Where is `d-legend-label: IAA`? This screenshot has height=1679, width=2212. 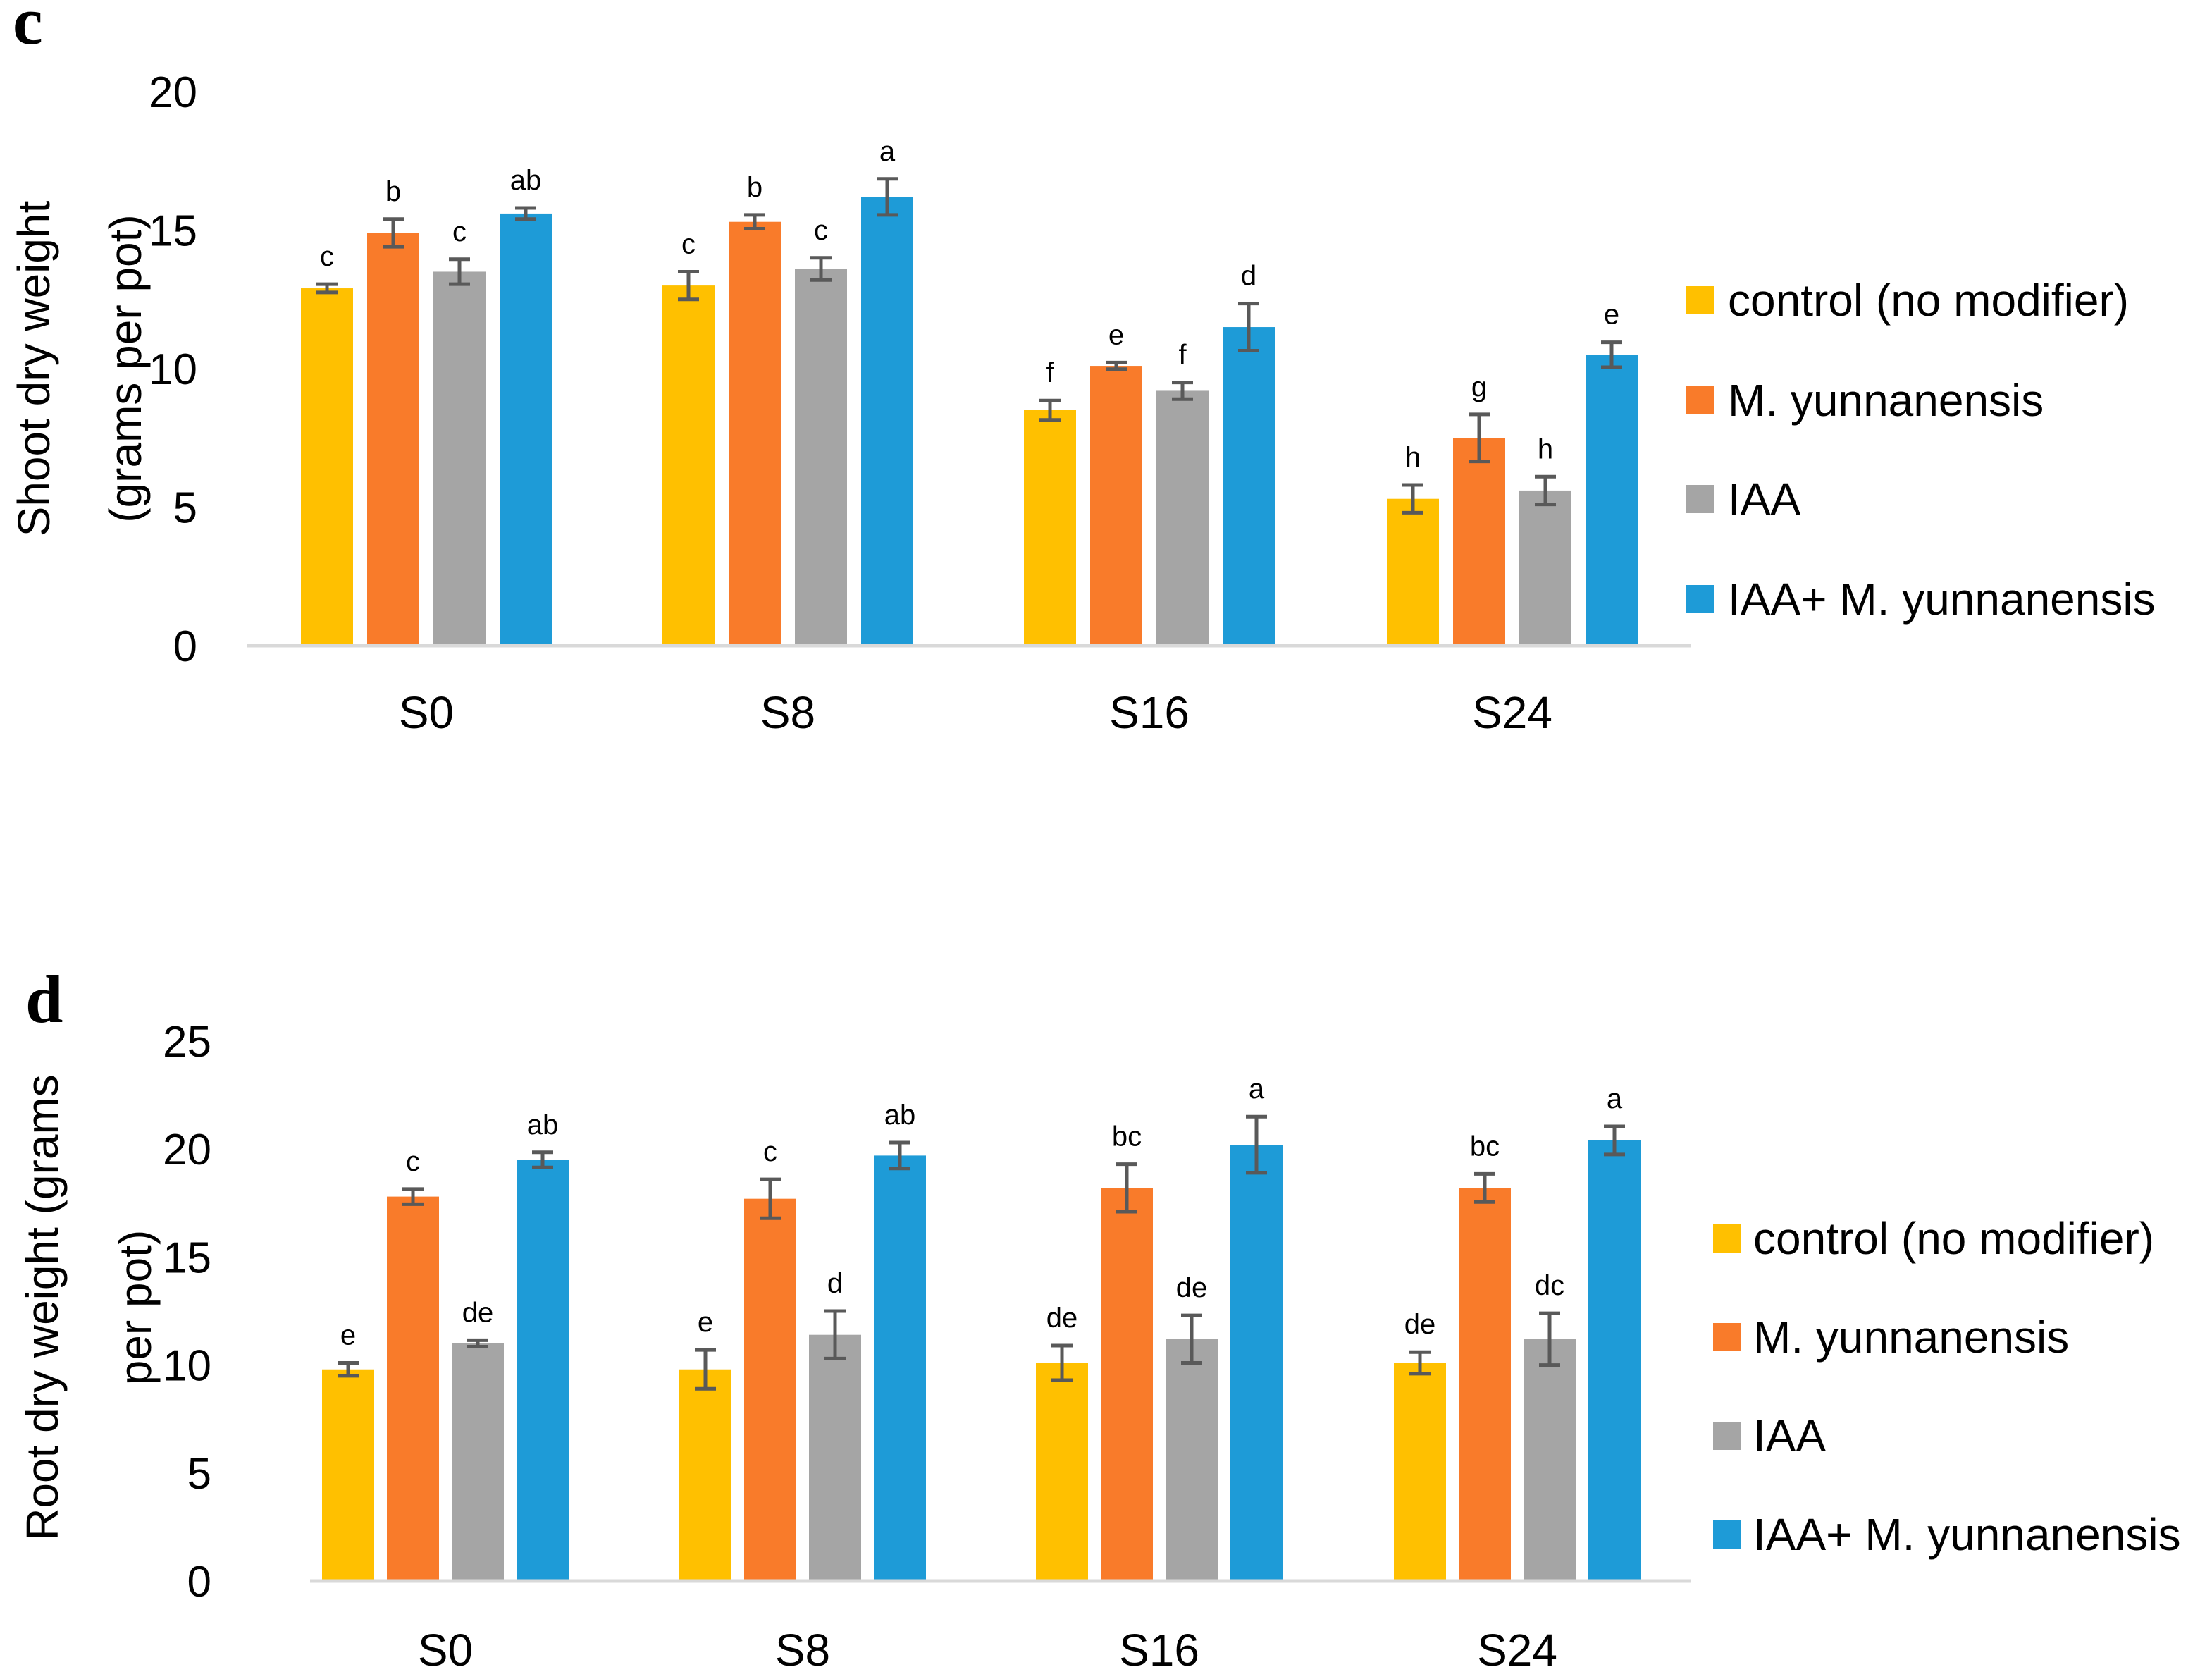
d-legend-label: IAA is located at coordinates (1789, 1436).